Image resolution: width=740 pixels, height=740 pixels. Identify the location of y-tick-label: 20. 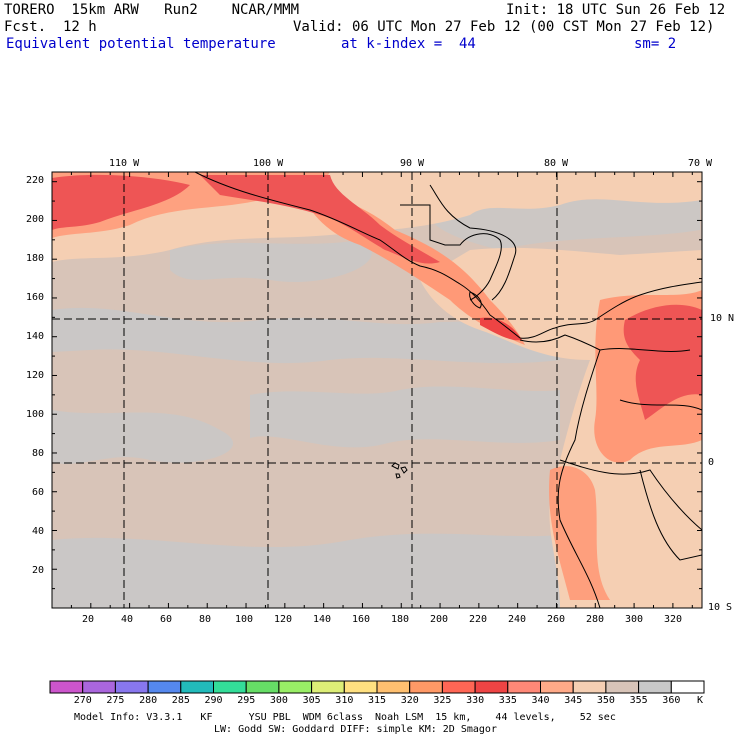
(38, 570).